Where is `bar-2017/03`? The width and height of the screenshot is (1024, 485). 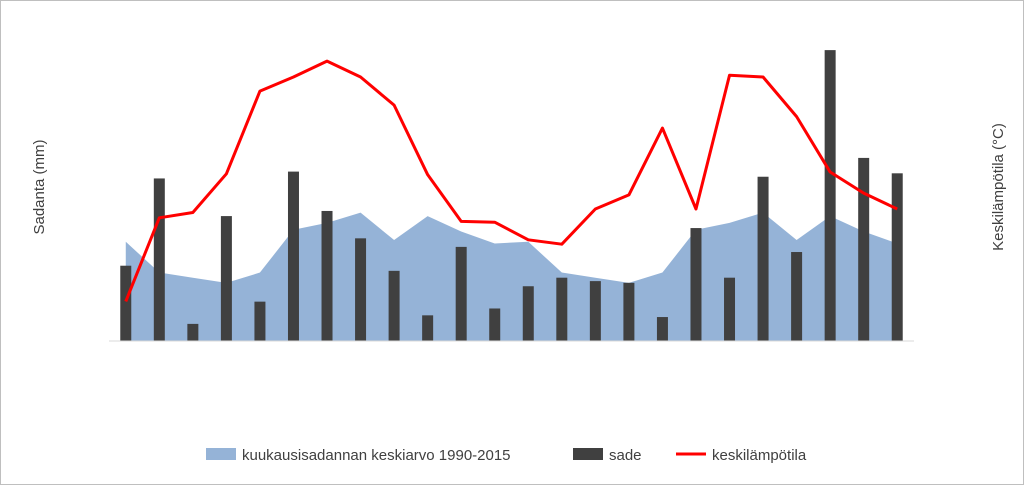 bar-2017/03 is located at coordinates (595, 311).